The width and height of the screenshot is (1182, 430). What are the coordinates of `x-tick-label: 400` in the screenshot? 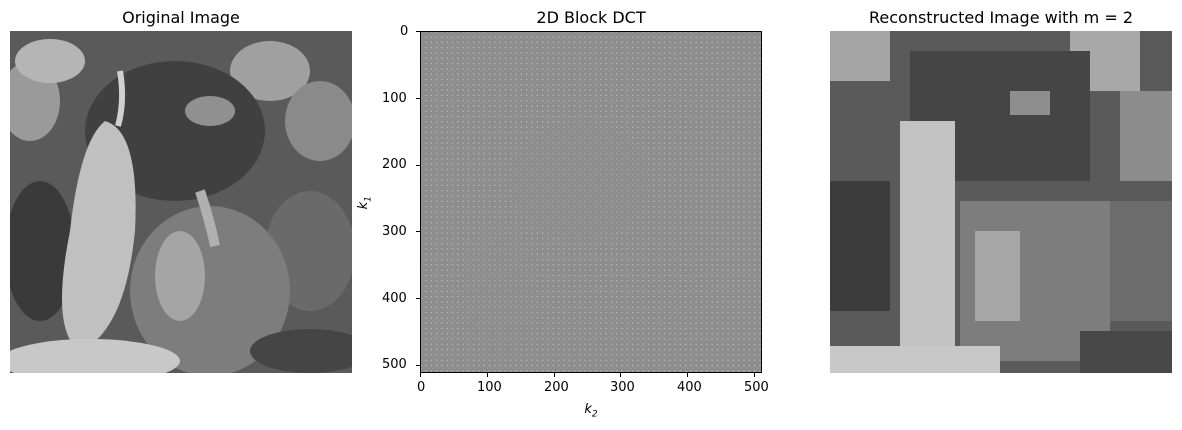 It's located at (689, 387).